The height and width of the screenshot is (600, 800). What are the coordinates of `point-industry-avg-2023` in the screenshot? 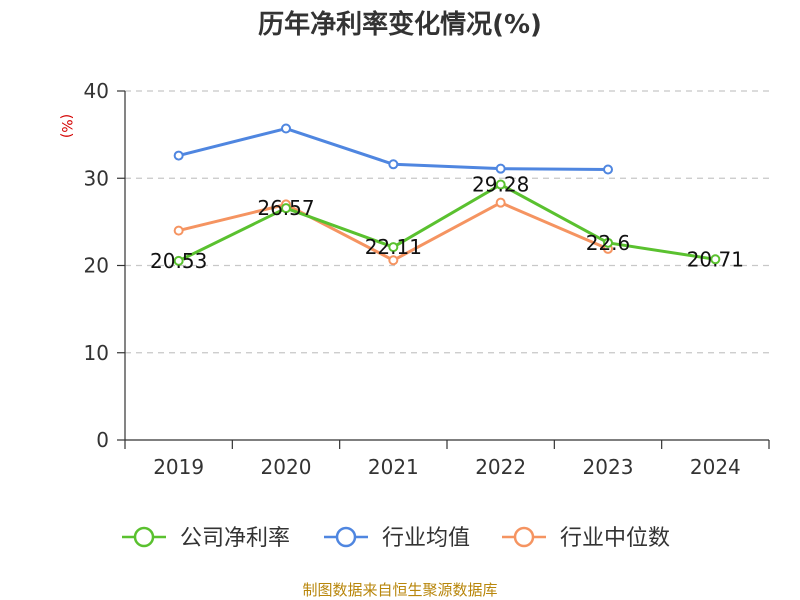 It's located at (608, 169).